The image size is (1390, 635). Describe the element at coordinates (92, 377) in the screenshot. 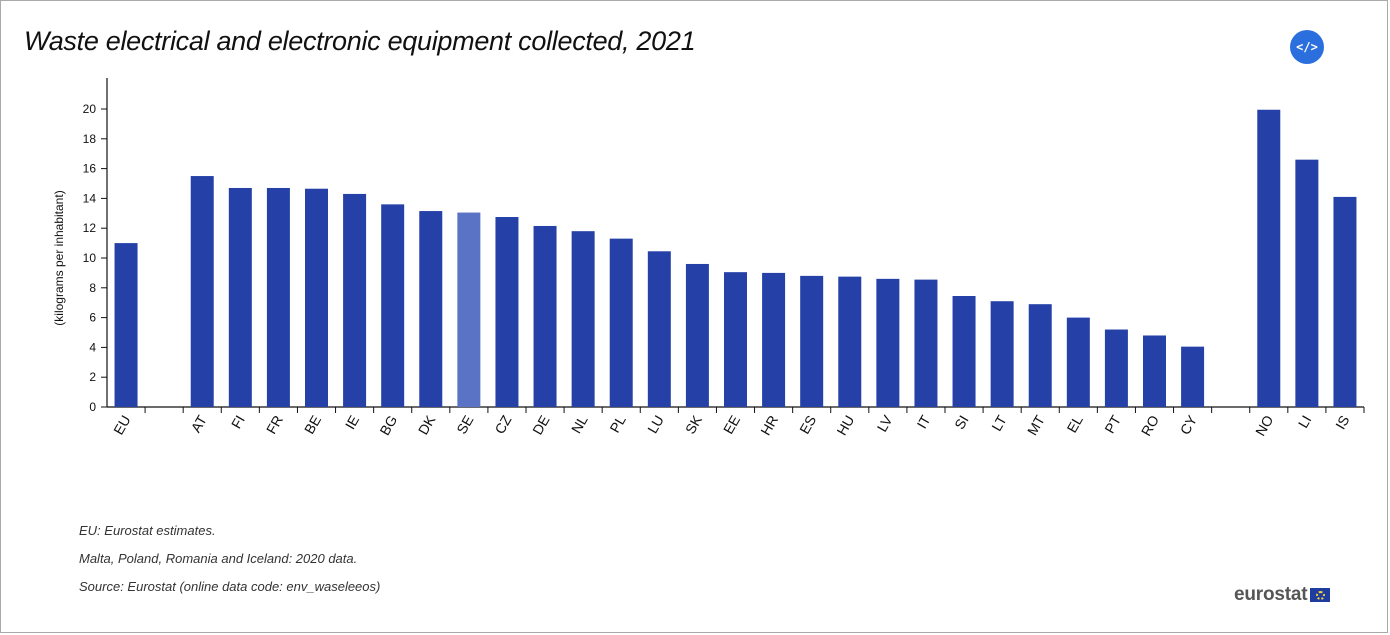

I see `y-tick-label: 2` at that location.